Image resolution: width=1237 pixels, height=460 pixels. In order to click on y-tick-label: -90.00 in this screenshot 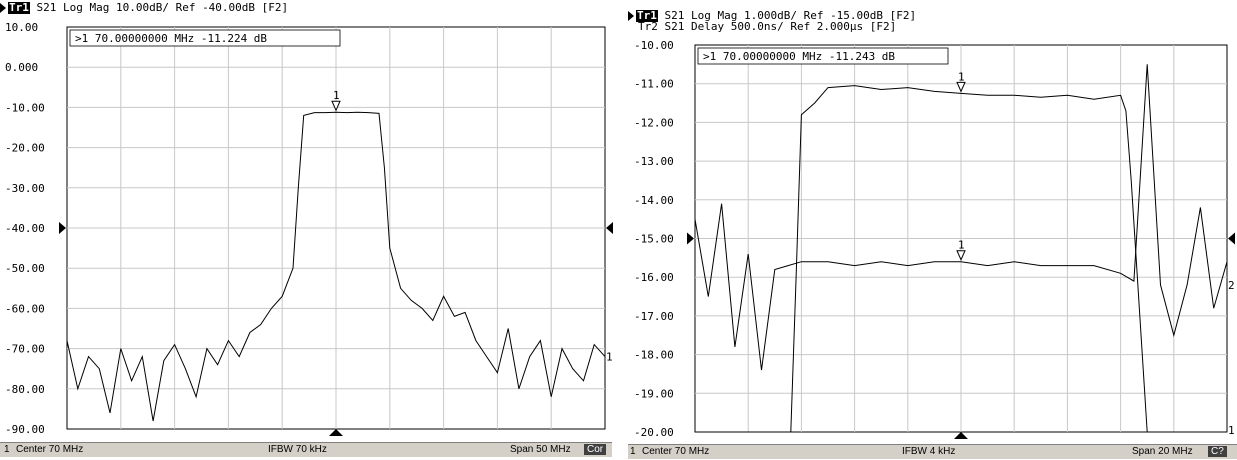, I will do `click(25, 429)`.